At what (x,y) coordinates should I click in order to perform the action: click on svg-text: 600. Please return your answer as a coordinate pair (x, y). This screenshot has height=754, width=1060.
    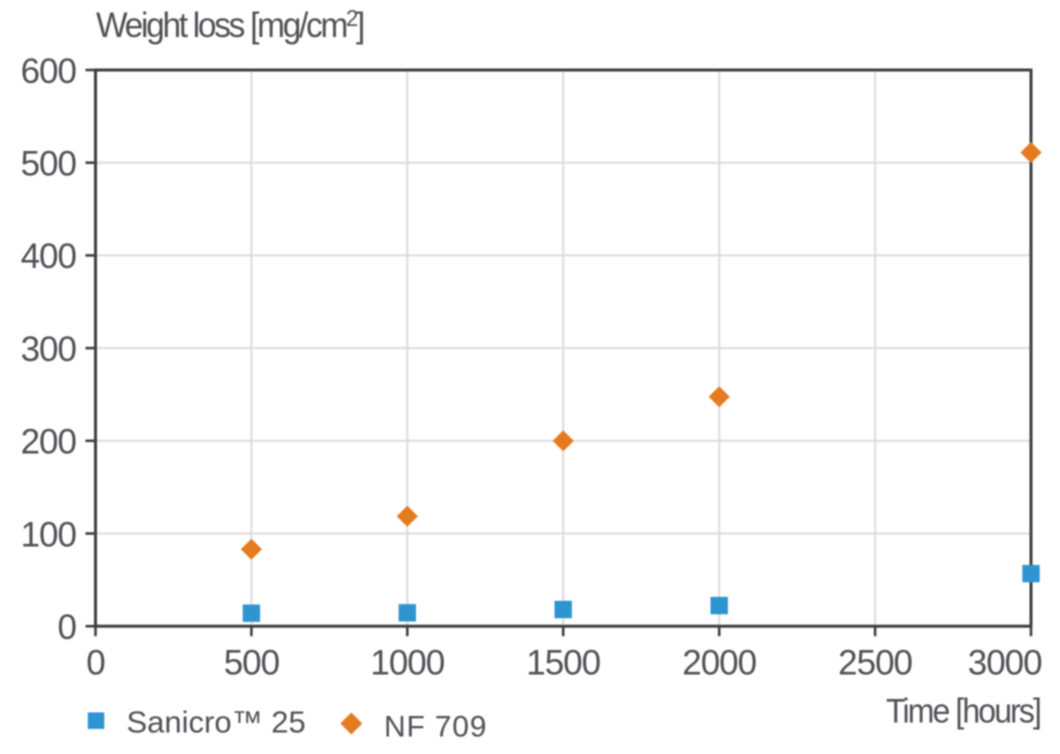
    Looking at the image, I should click on (49, 71).